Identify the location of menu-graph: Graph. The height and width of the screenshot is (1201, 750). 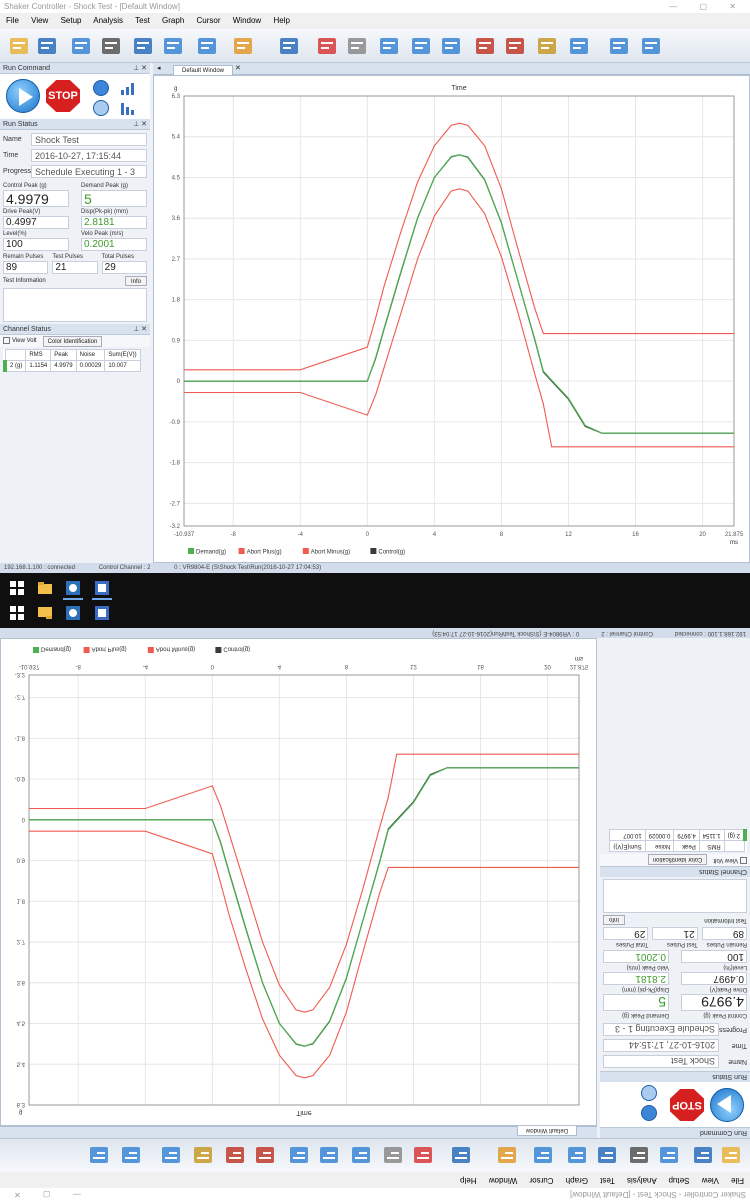
(173, 20).